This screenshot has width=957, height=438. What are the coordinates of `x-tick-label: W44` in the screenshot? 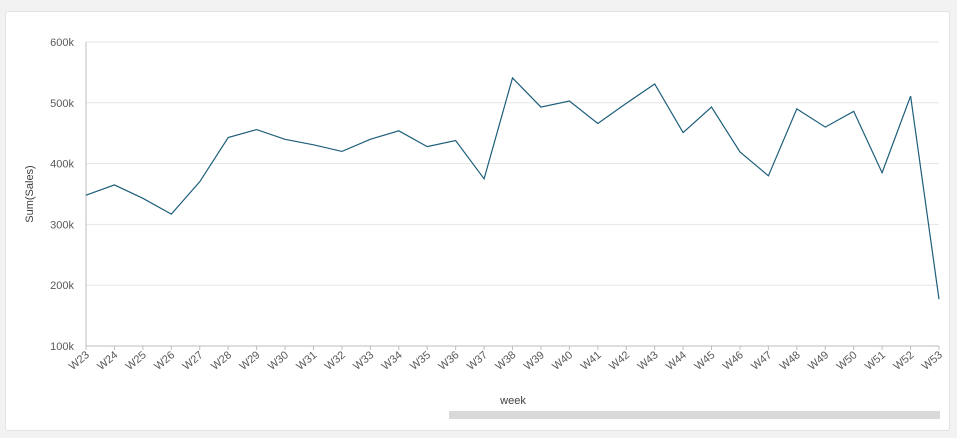 It's located at (676, 361).